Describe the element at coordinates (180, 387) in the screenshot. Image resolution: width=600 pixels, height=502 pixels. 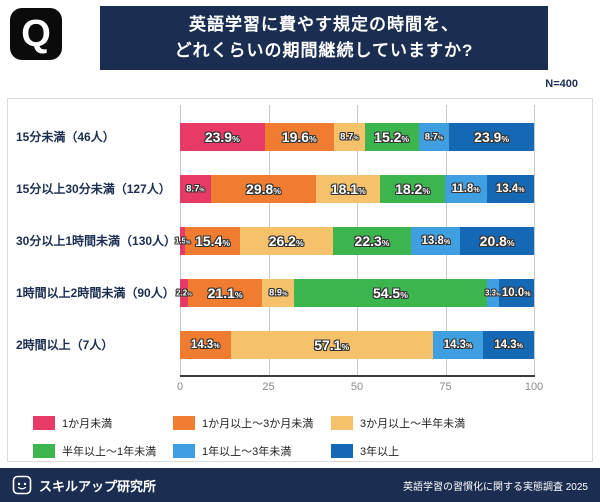
I see `x-tick-label: 0` at that location.